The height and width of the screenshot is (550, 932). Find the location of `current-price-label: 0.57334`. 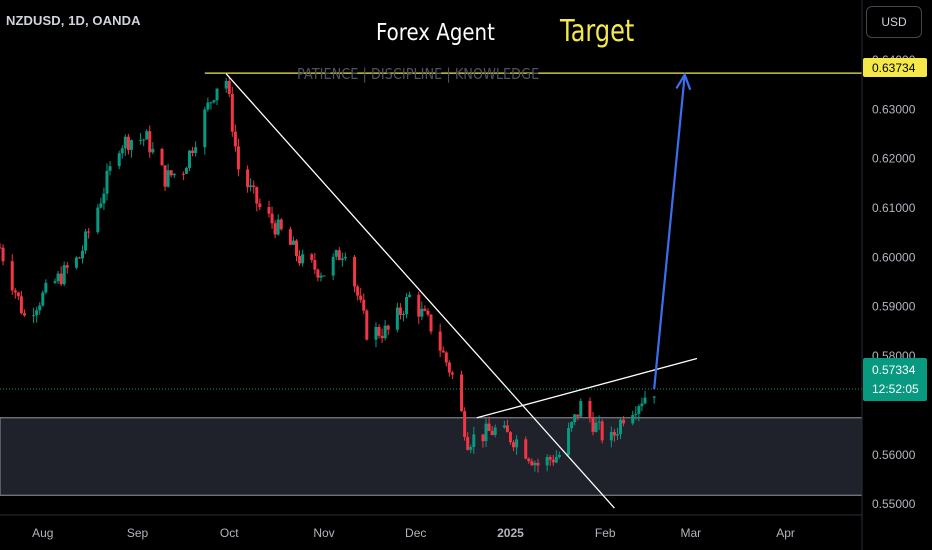

current-price-label: 0.57334 is located at coordinates (894, 370).